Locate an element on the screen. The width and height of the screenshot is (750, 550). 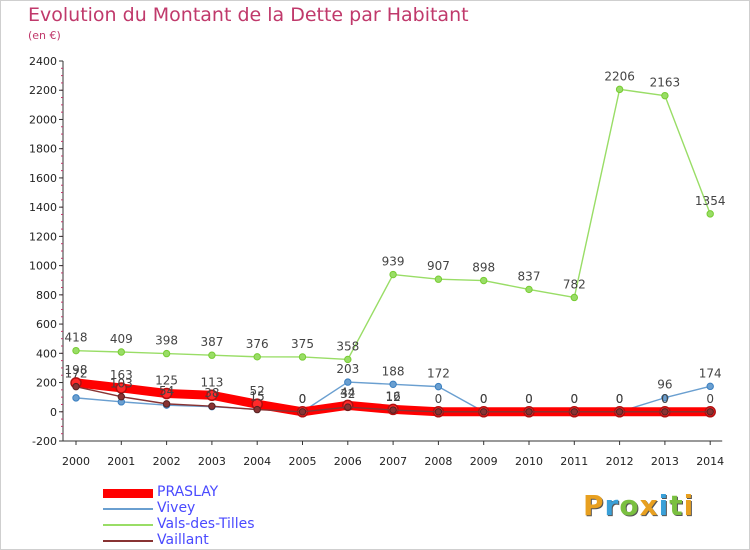
legend-item-praslay: PRASLAY is located at coordinates (233, 492).